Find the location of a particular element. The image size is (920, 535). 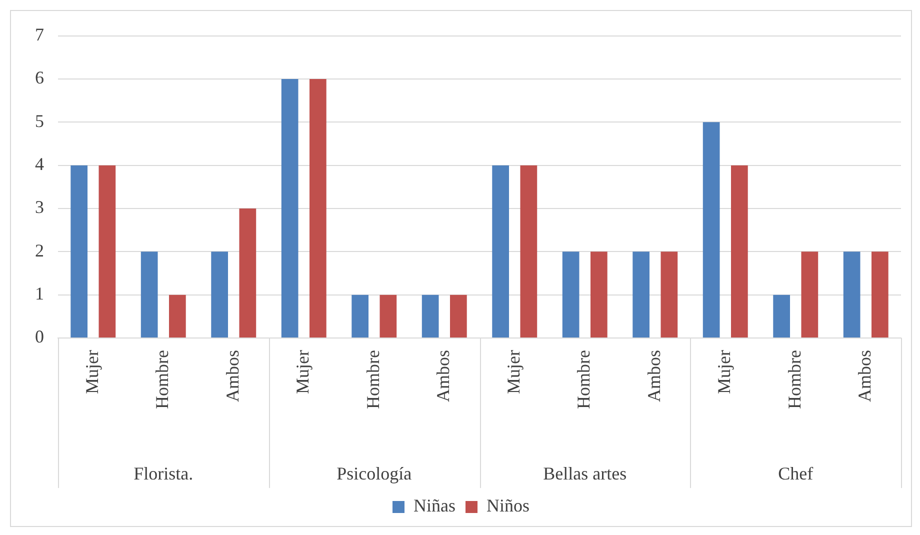

y-tick-label: 4 is located at coordinates (39, 164).